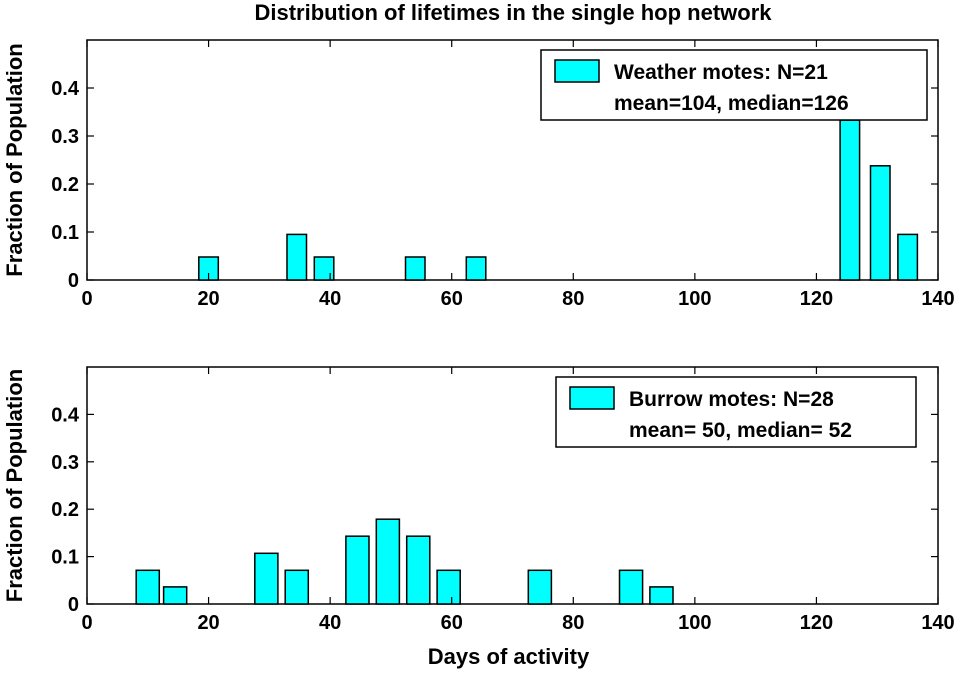  What do you see at coordinates (86, 623) in the screenshot?
I see `bottom-x-tick-label: 0` at bounding box center [86, 623].